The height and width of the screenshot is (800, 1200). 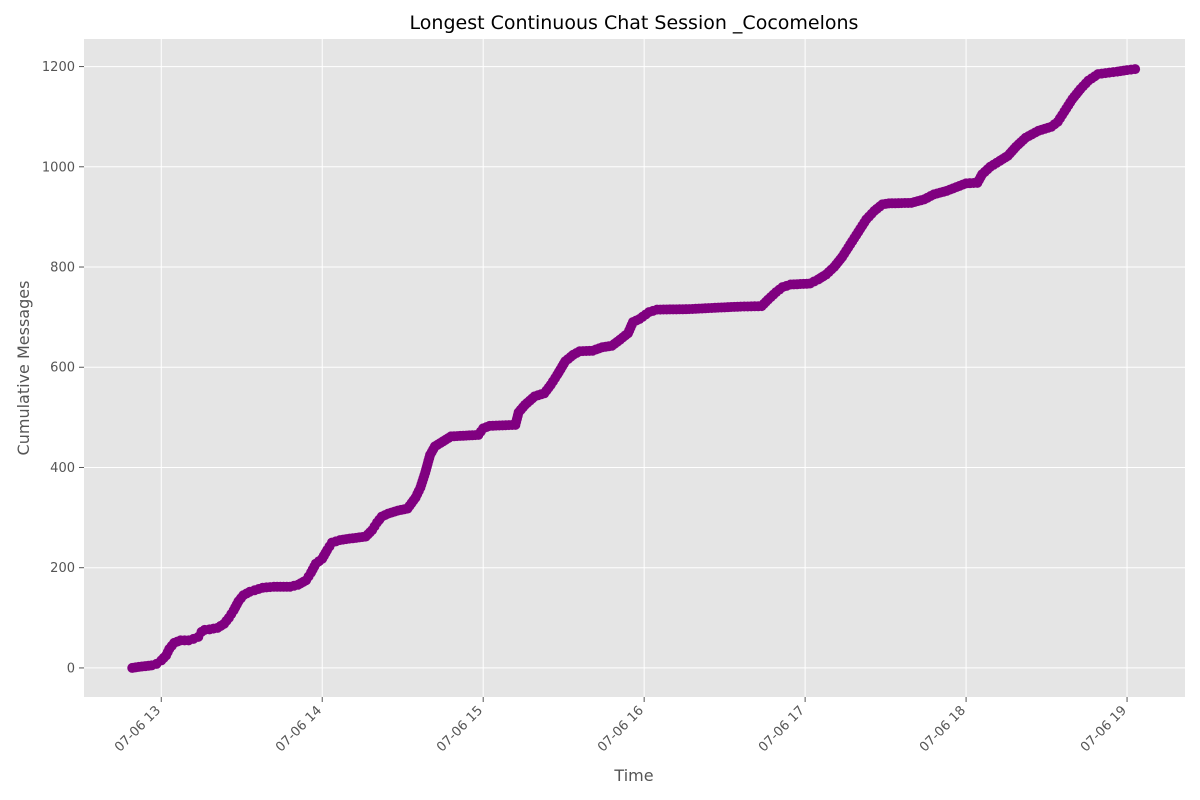 I want to click on x-tick-label: 07-06 19, so click(x=1104, y=729).